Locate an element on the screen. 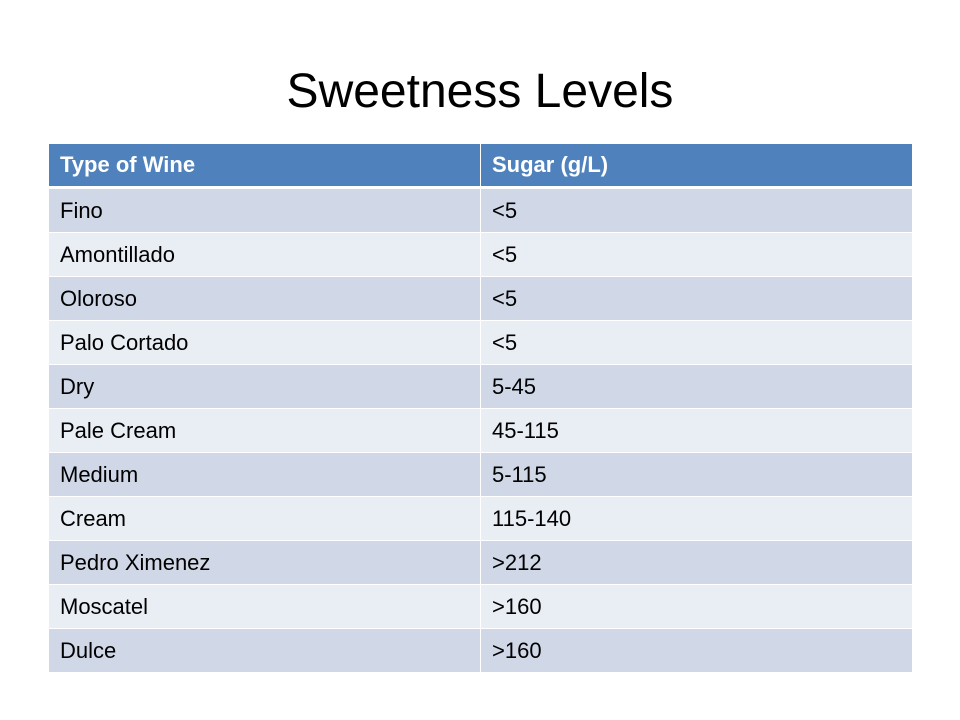 The image size is (960, 720). wine-type-cell: Palo Cortado is located at coordinates (264, 342).